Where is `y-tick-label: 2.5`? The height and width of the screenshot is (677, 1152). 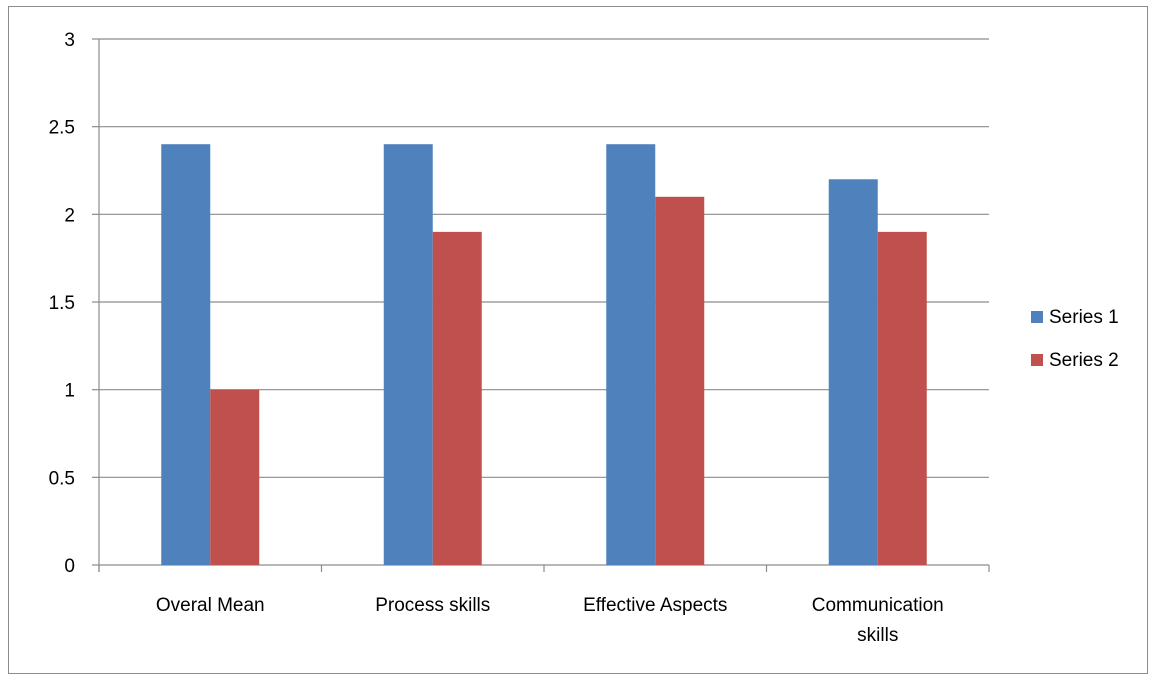 y-tick-label: 2.5 is located at coordinates (62, 128).